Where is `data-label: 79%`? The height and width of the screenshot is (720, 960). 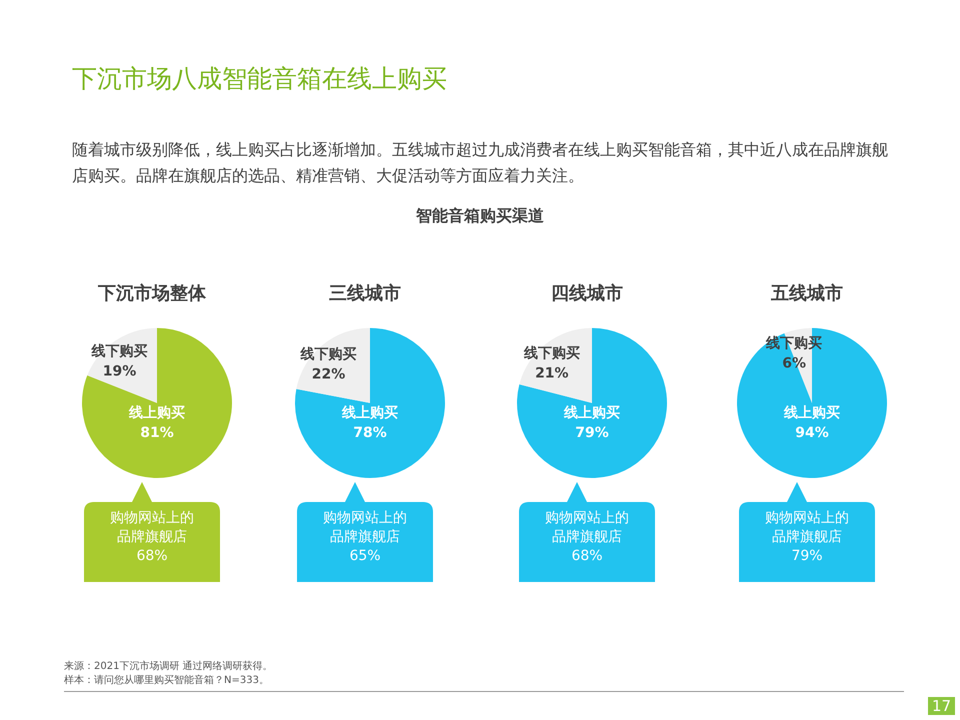
data-label: 79% is located at coordinates (592, 433).